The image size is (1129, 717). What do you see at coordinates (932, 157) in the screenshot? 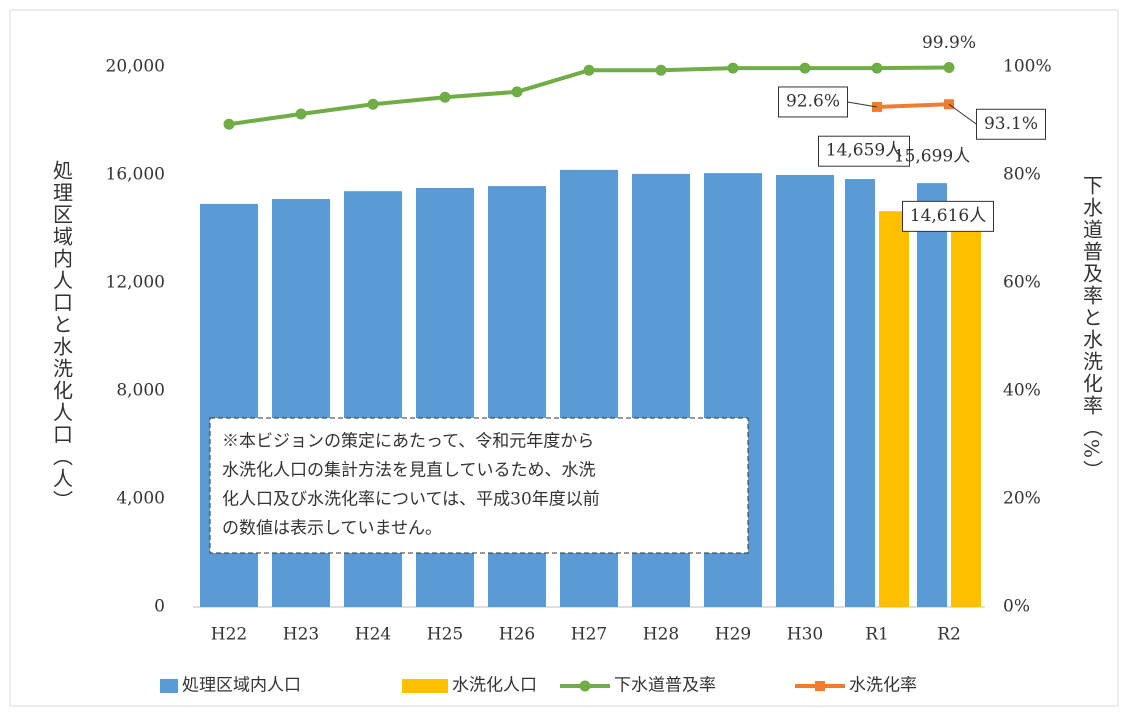
I see `data-label: 15,699人` at bounding box center [932, 157].